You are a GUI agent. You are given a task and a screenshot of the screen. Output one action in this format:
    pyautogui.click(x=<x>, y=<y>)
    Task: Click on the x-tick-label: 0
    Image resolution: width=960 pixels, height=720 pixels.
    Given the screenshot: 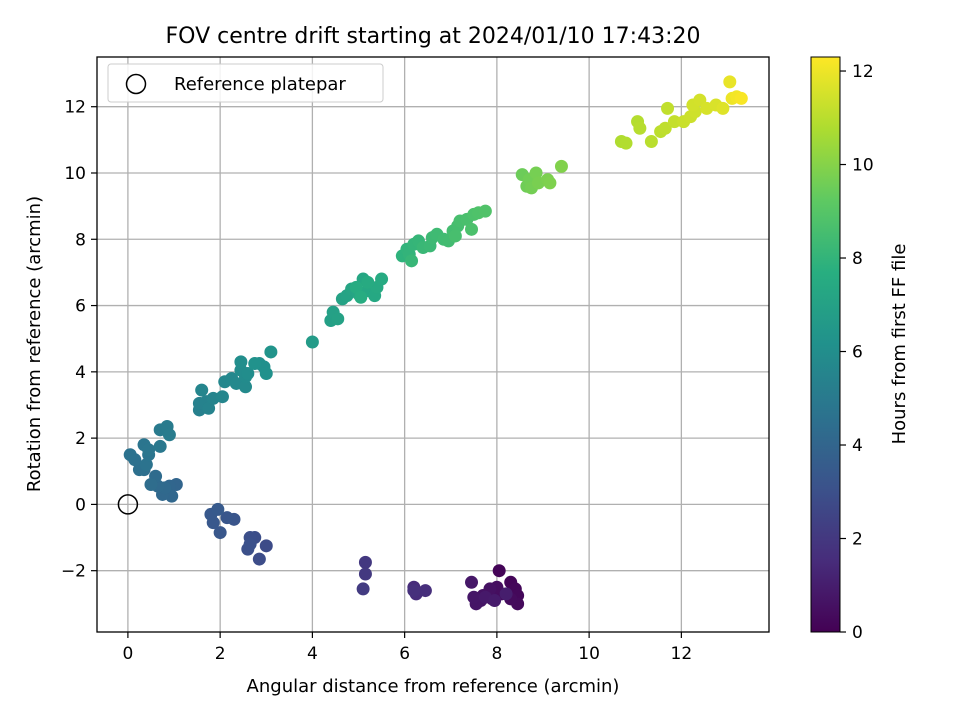 What is the action you would take?
    pyautogui.click(x=127, y=654)
    